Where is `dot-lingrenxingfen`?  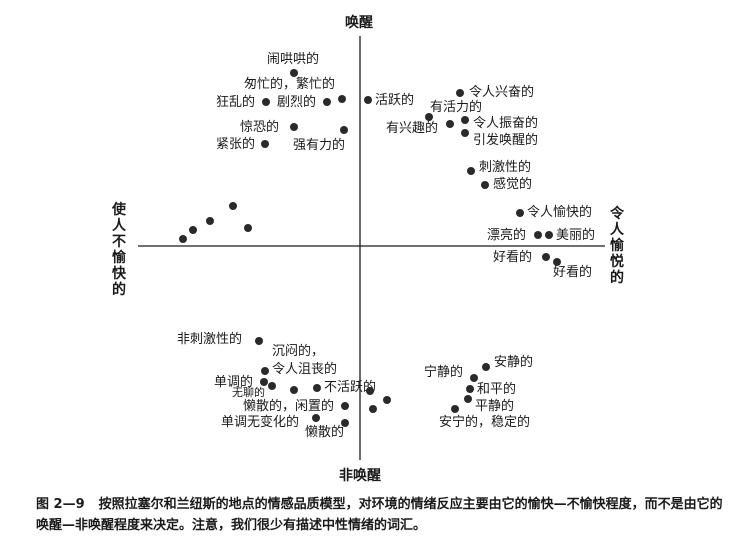
dot-lingrenxingfen is located at coordinates (460, 93).